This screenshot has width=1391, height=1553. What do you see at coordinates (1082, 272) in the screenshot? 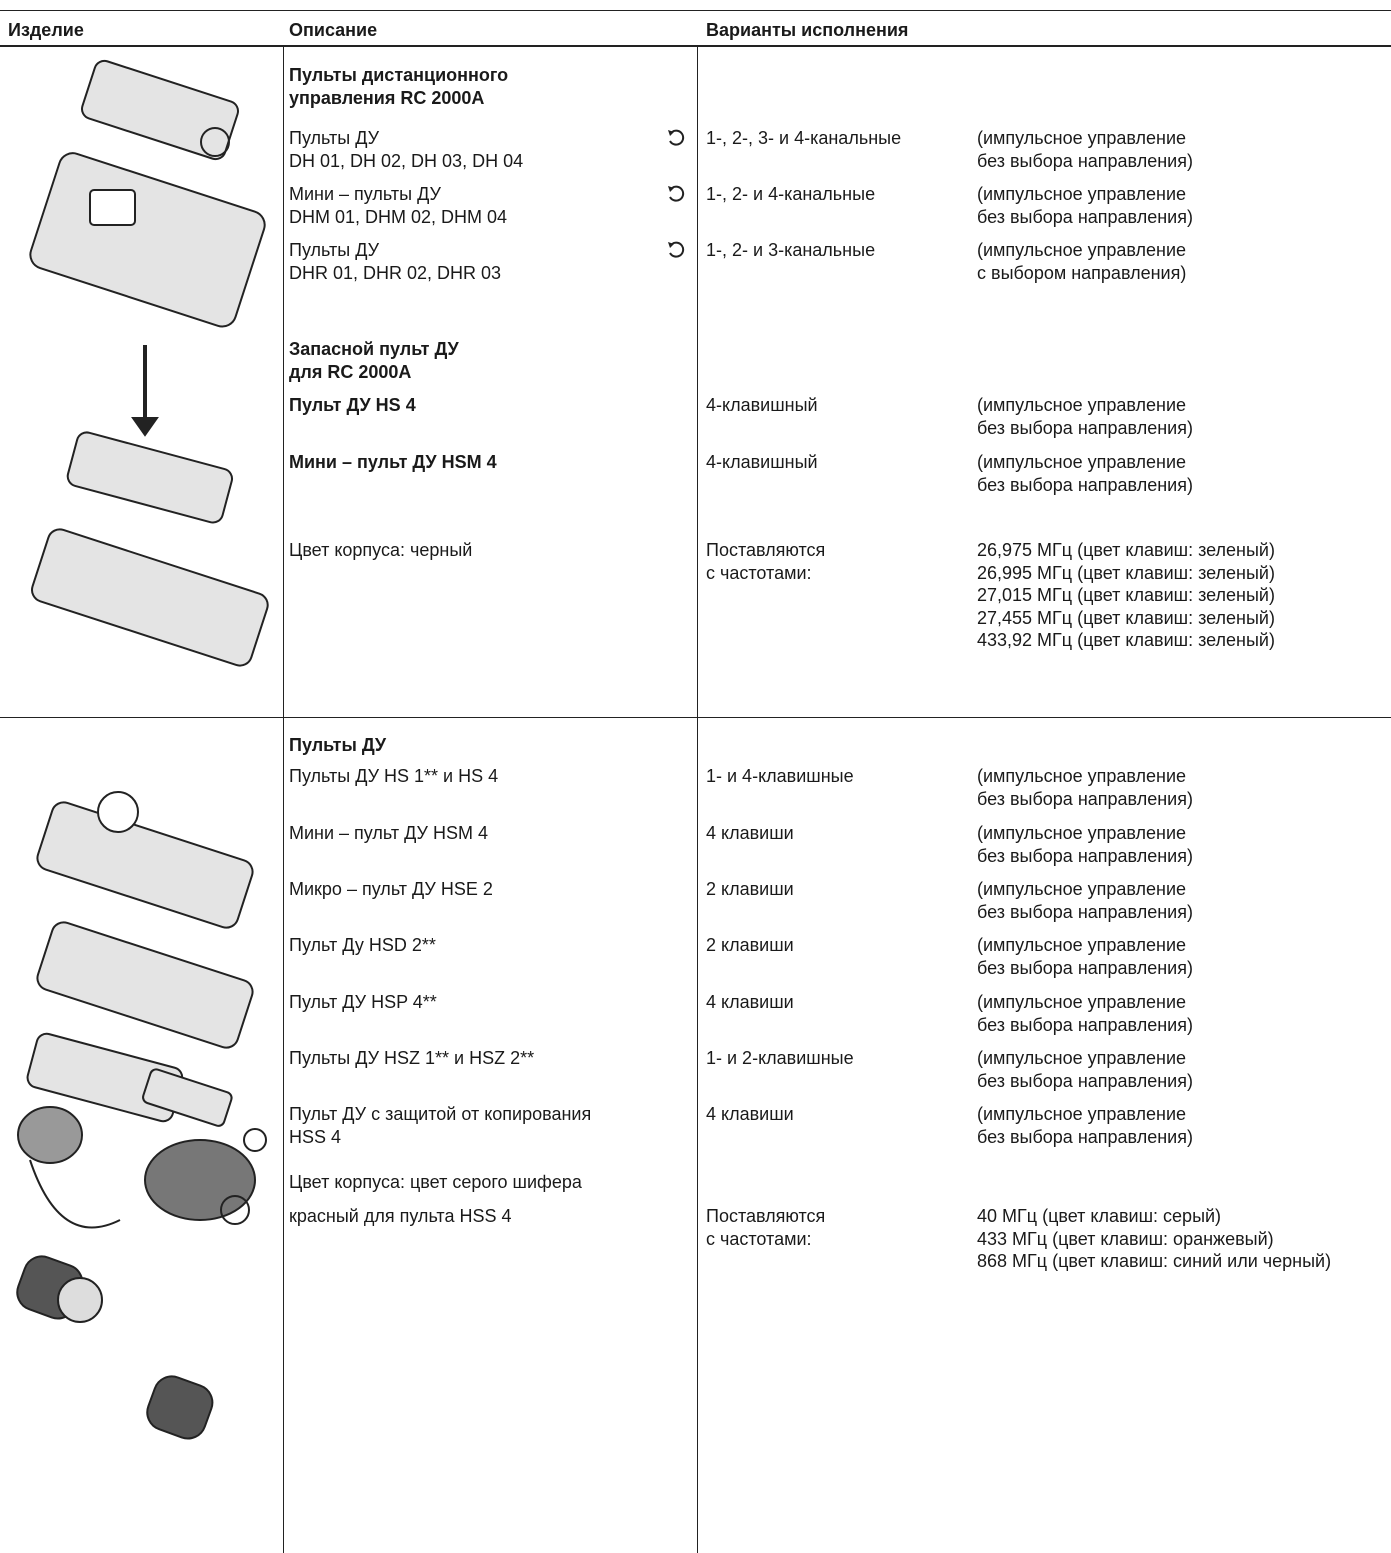
I see `note: с выбором направления)` at bounding box center [1082, 272].